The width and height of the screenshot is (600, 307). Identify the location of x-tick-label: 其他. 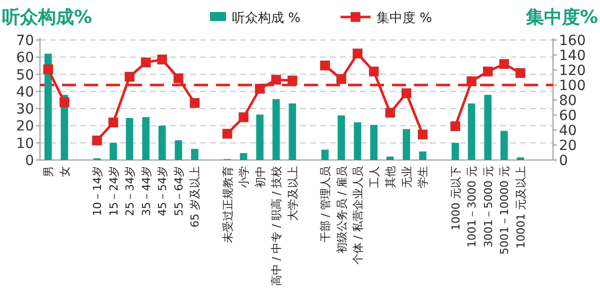
(391, 177).